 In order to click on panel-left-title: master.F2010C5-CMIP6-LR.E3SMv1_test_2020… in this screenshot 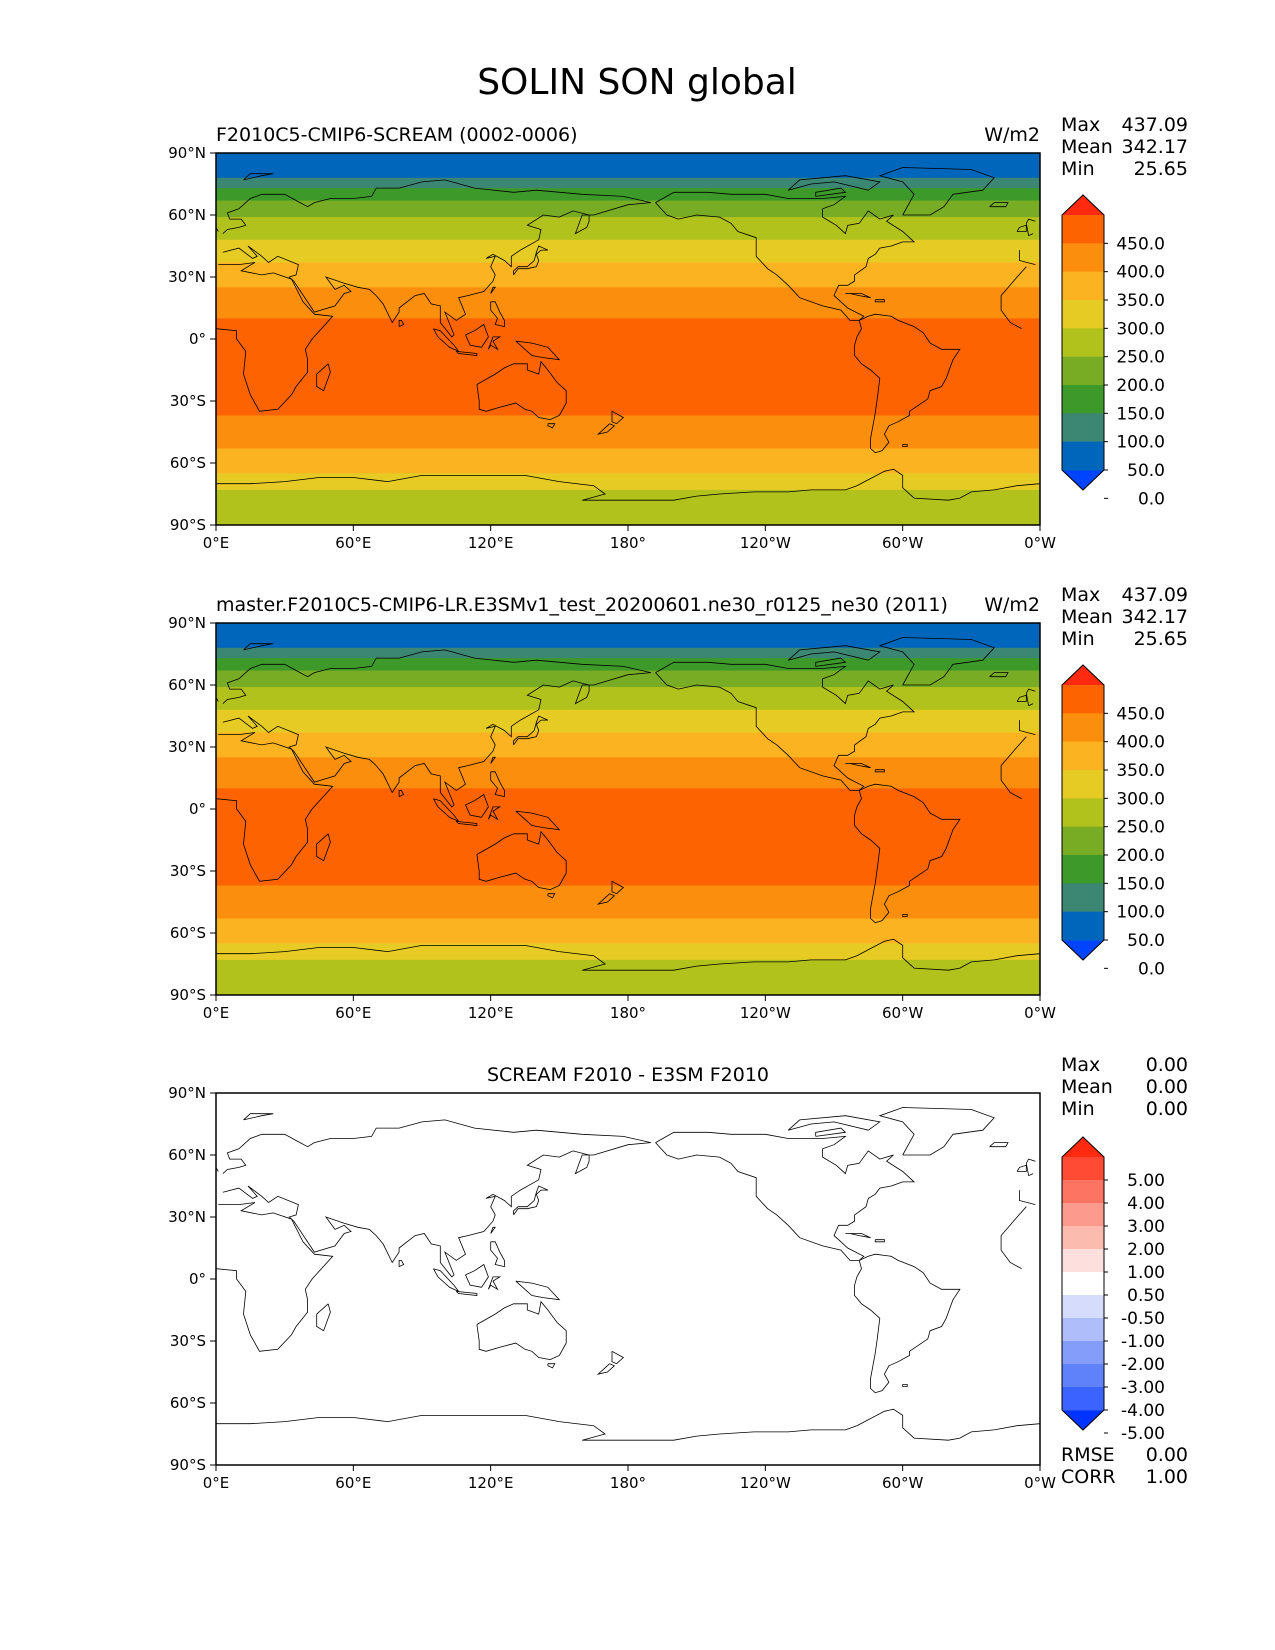, I will do `click(582, 605)`.